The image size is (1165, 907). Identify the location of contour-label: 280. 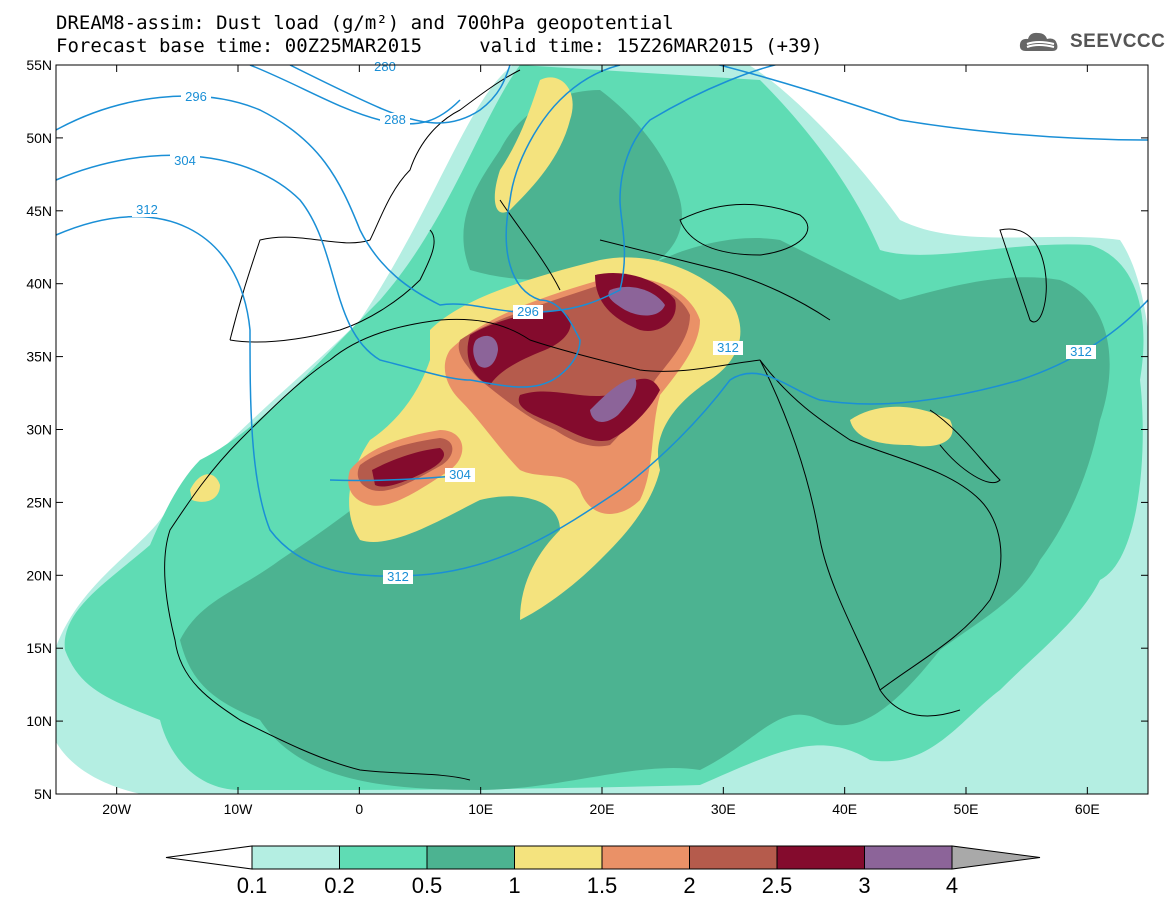
(385, 66).